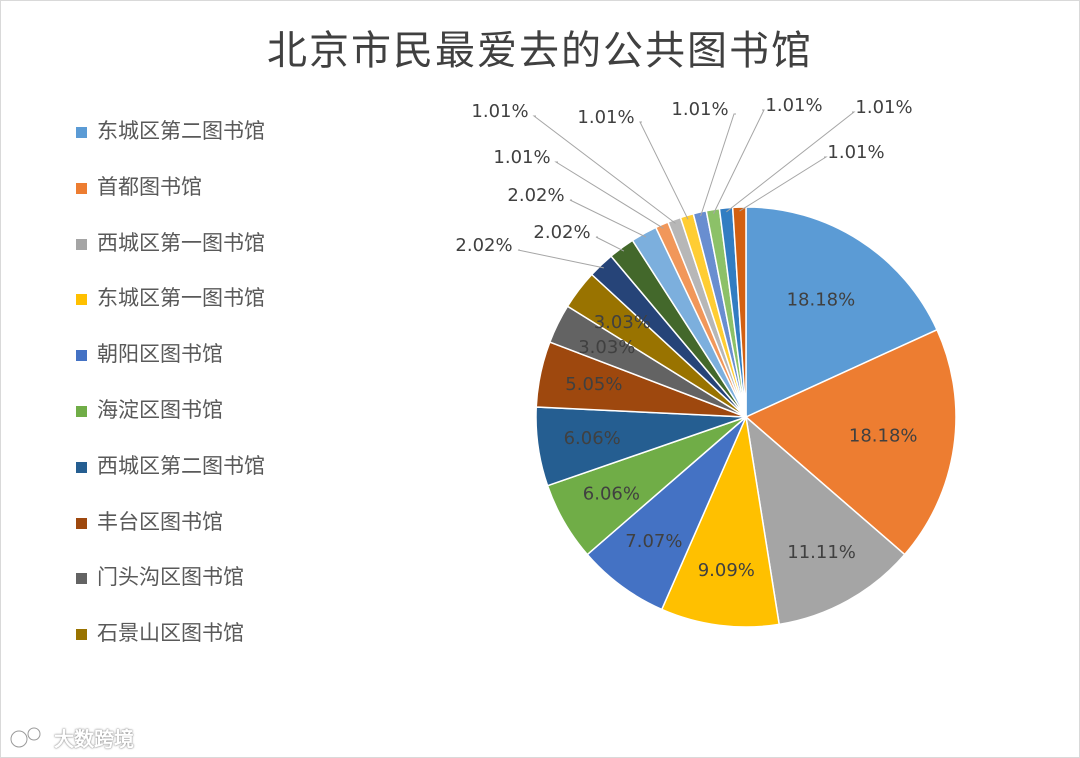 This screenshot has height=758, width=1080. I want to click on legend-item: 东城区第一图书馆, so click(241, 311).